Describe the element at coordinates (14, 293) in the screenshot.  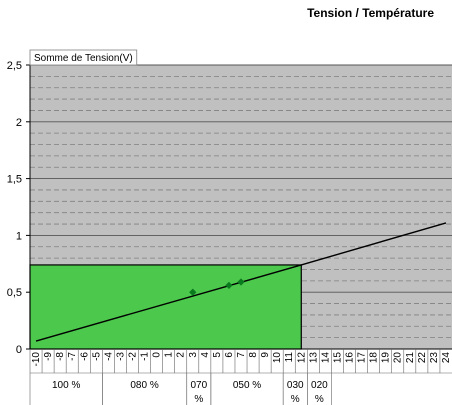
I see `y-tick-label: 0,5` at that location.